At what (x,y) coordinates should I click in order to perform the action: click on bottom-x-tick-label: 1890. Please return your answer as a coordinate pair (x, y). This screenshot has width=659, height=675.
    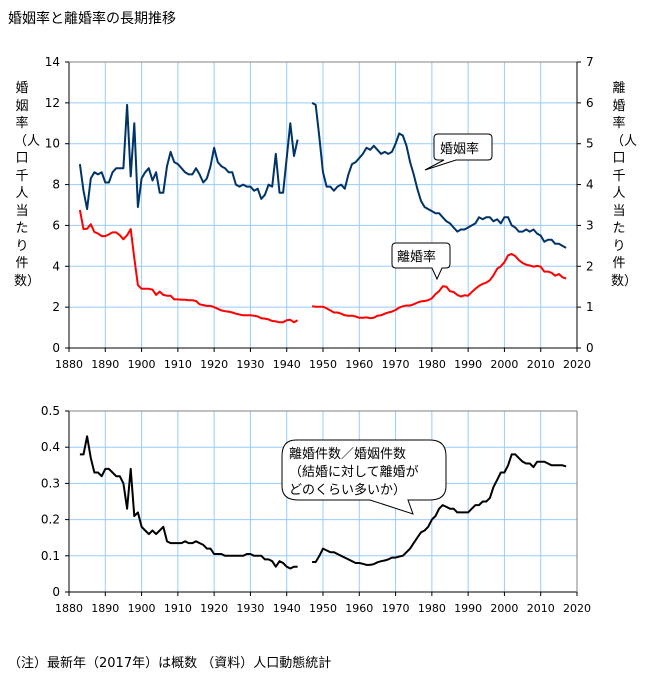
    Looking at the image, I should click on (105, 608).